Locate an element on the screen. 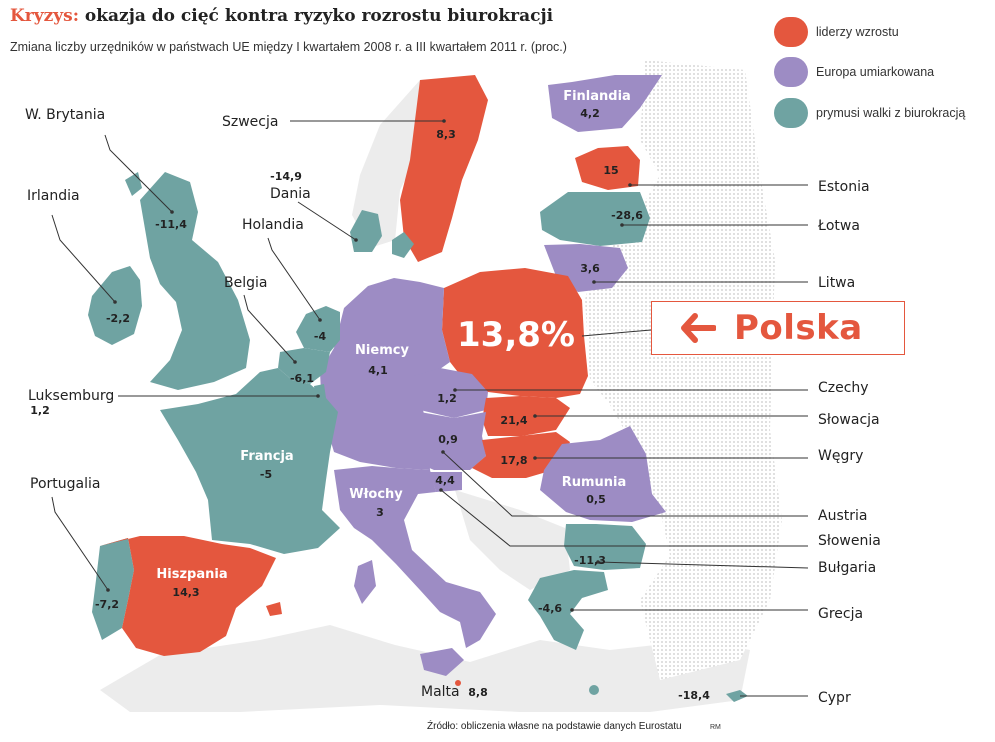 The height and width of the screenshot is (742, 995). name-litwa: Litwa is located at coordinates (836, 283).